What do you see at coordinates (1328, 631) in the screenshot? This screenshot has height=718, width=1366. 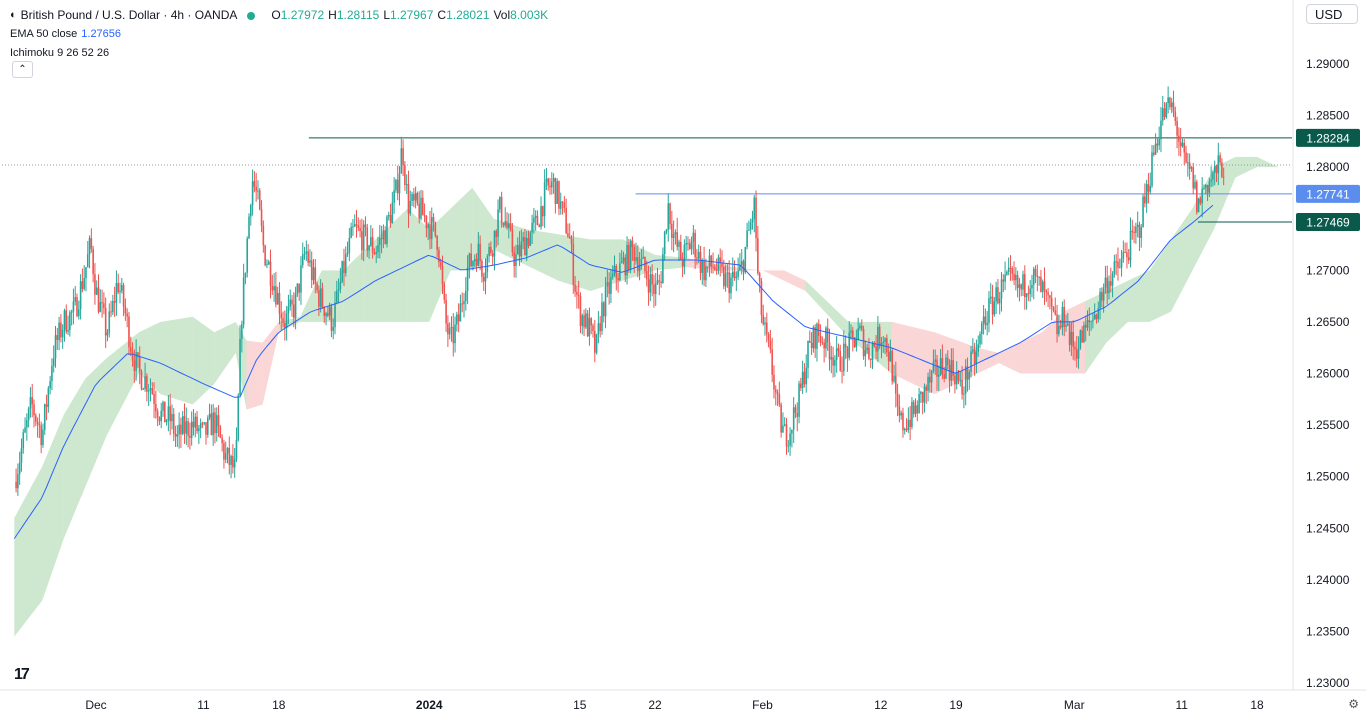 I see `y-tick-label: 1.23500` at bounding box center [1328, 631].